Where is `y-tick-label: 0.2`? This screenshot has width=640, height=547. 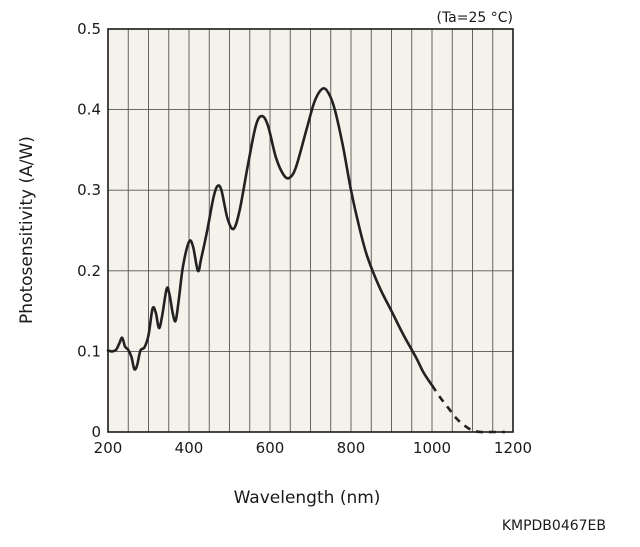
y-tick-label: 0.2 is located at coordinates (89, 271).